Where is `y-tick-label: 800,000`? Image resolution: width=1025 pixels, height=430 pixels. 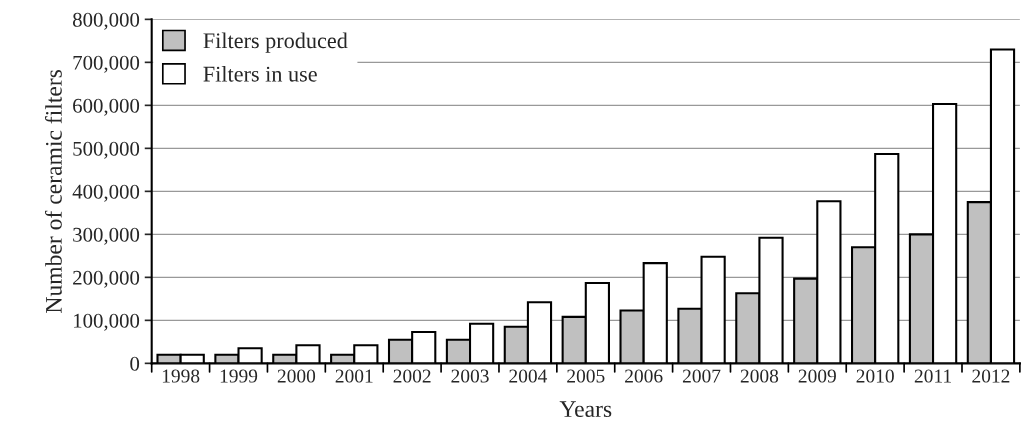 y-tick-label: 800,000 is located at coordinates (106, 21).